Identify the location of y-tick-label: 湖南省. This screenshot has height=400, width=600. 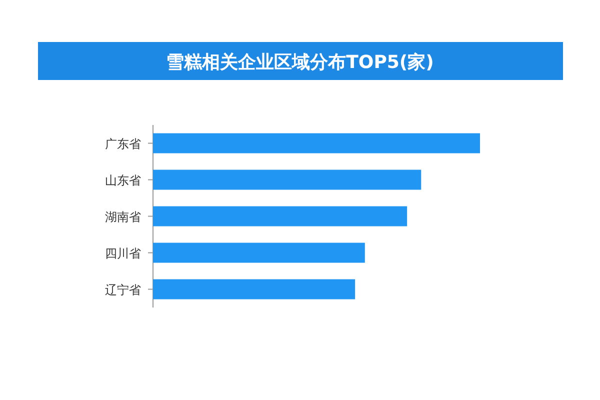
(123, 217).